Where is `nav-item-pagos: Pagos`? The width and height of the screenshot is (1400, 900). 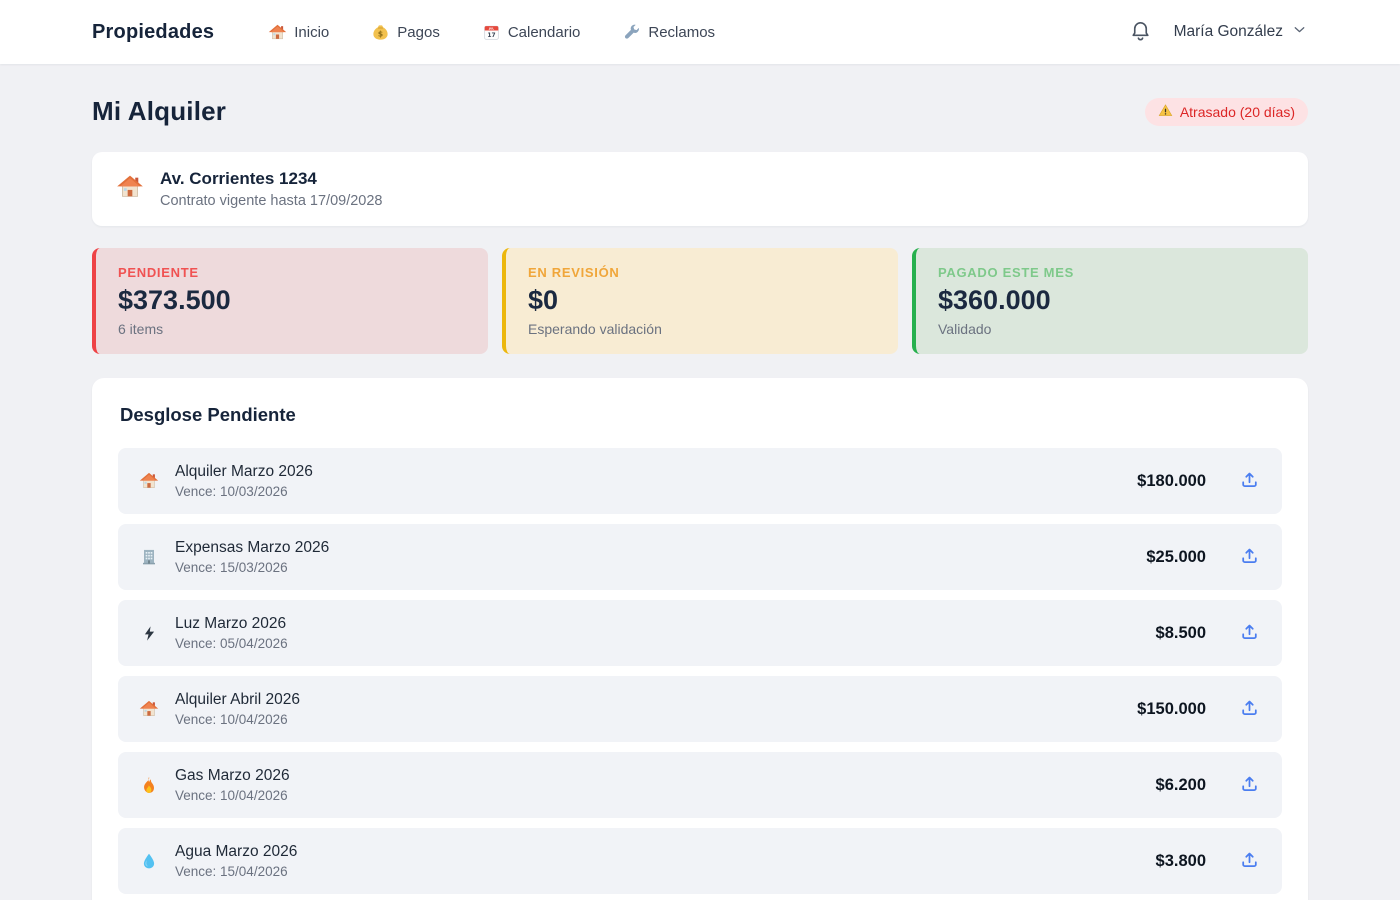
nav-item-pagos: Pagos is located at coordinates (405, 32).